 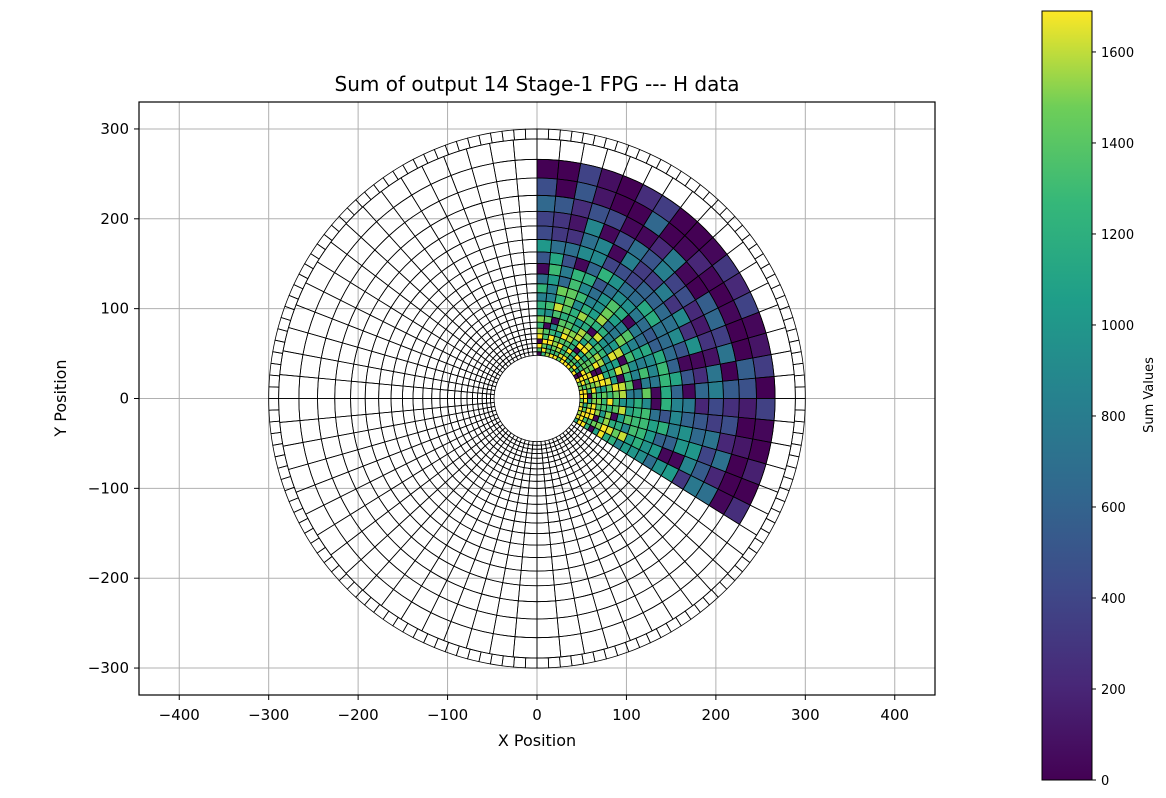 I want to click on y-tick-label: −300, so click(x=108, y=668).